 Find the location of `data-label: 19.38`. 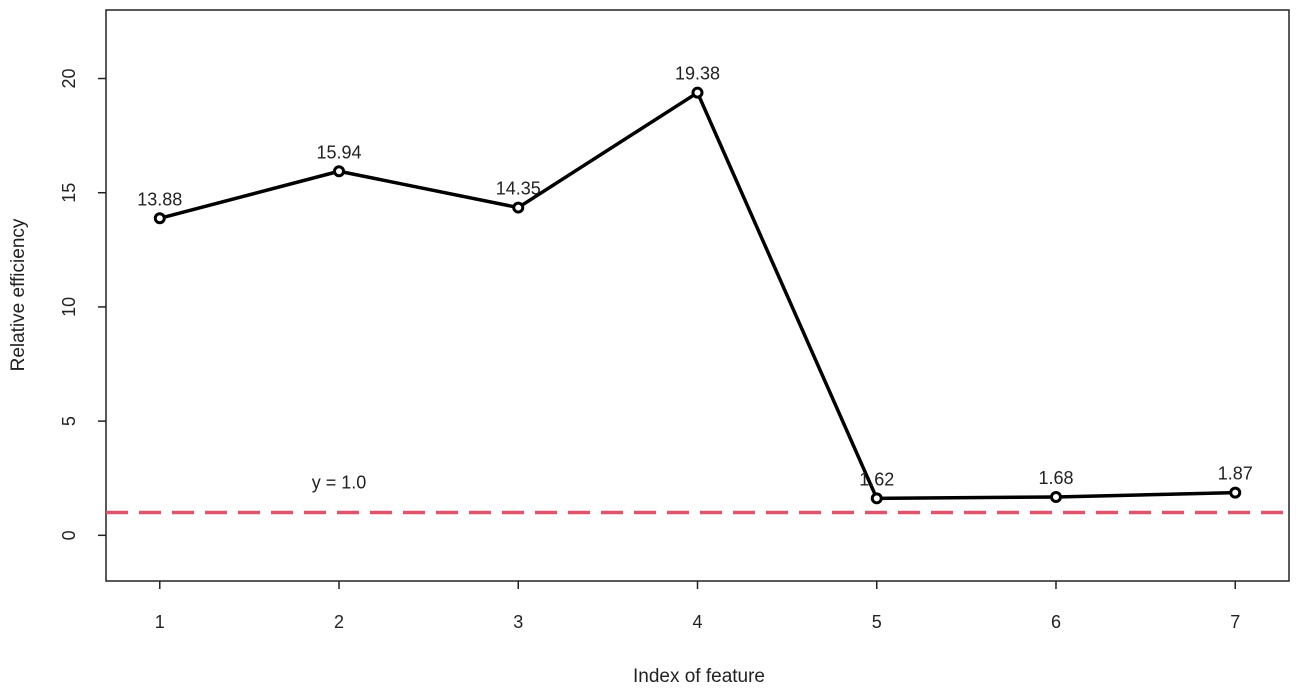

data-label: 19.38 is located at coordinates (697, 74).